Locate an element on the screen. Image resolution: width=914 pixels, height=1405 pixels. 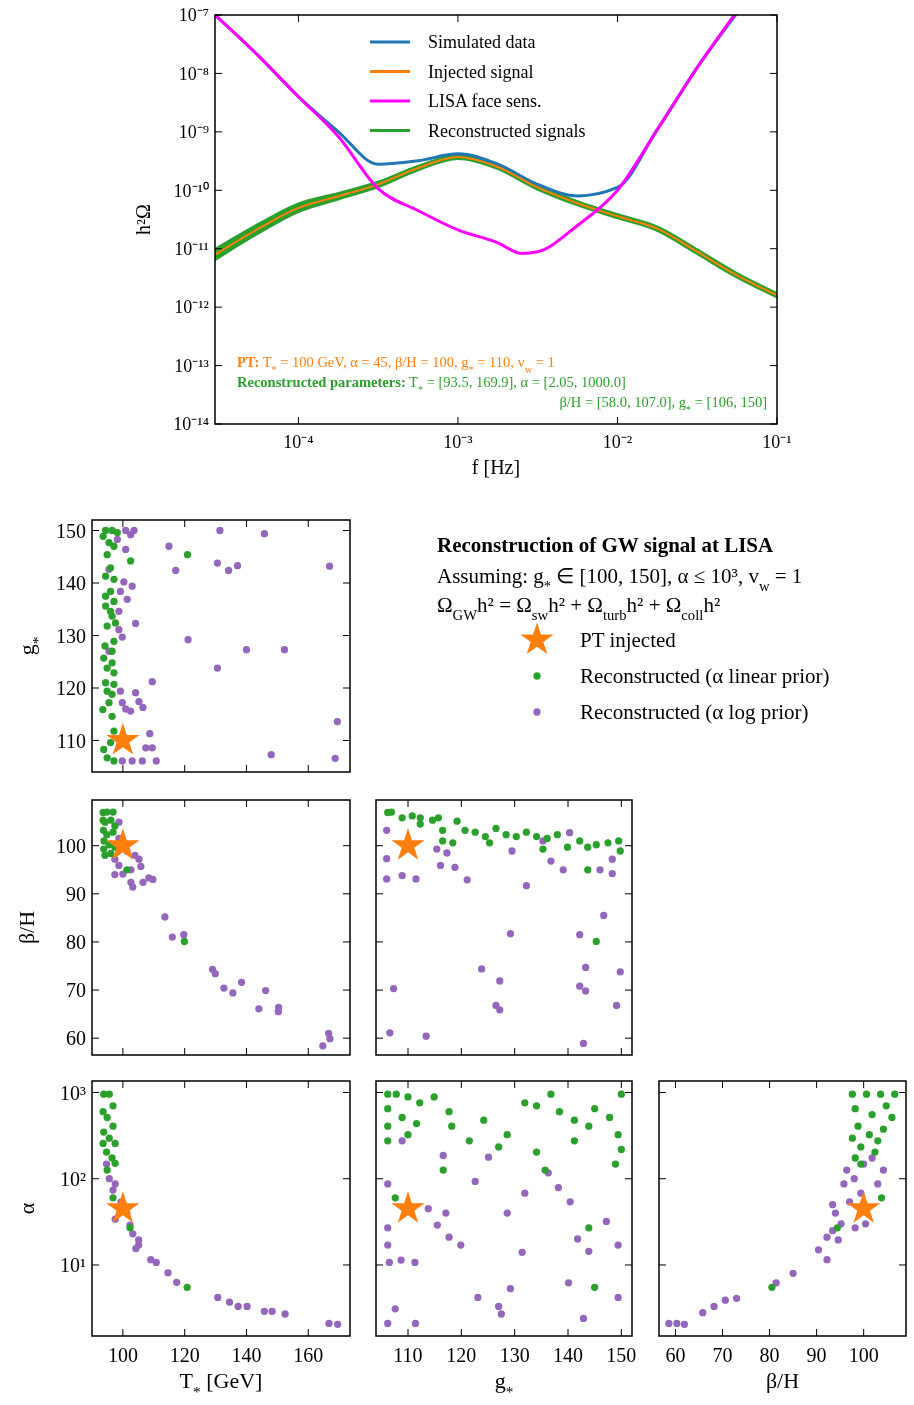
y-axis-title: h²Ω is located at coordinates (143, 219).